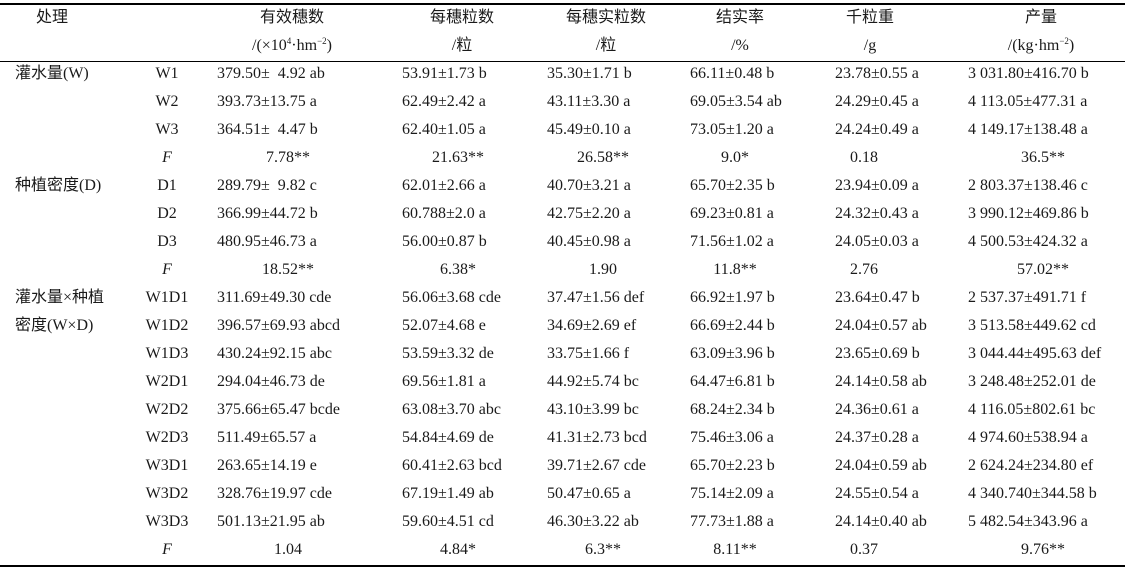 The image size is (1125, 571). Describe the element at coordinates (60, 297) in the screenshot. I see `group-label: 灌水量×种植` at that location.